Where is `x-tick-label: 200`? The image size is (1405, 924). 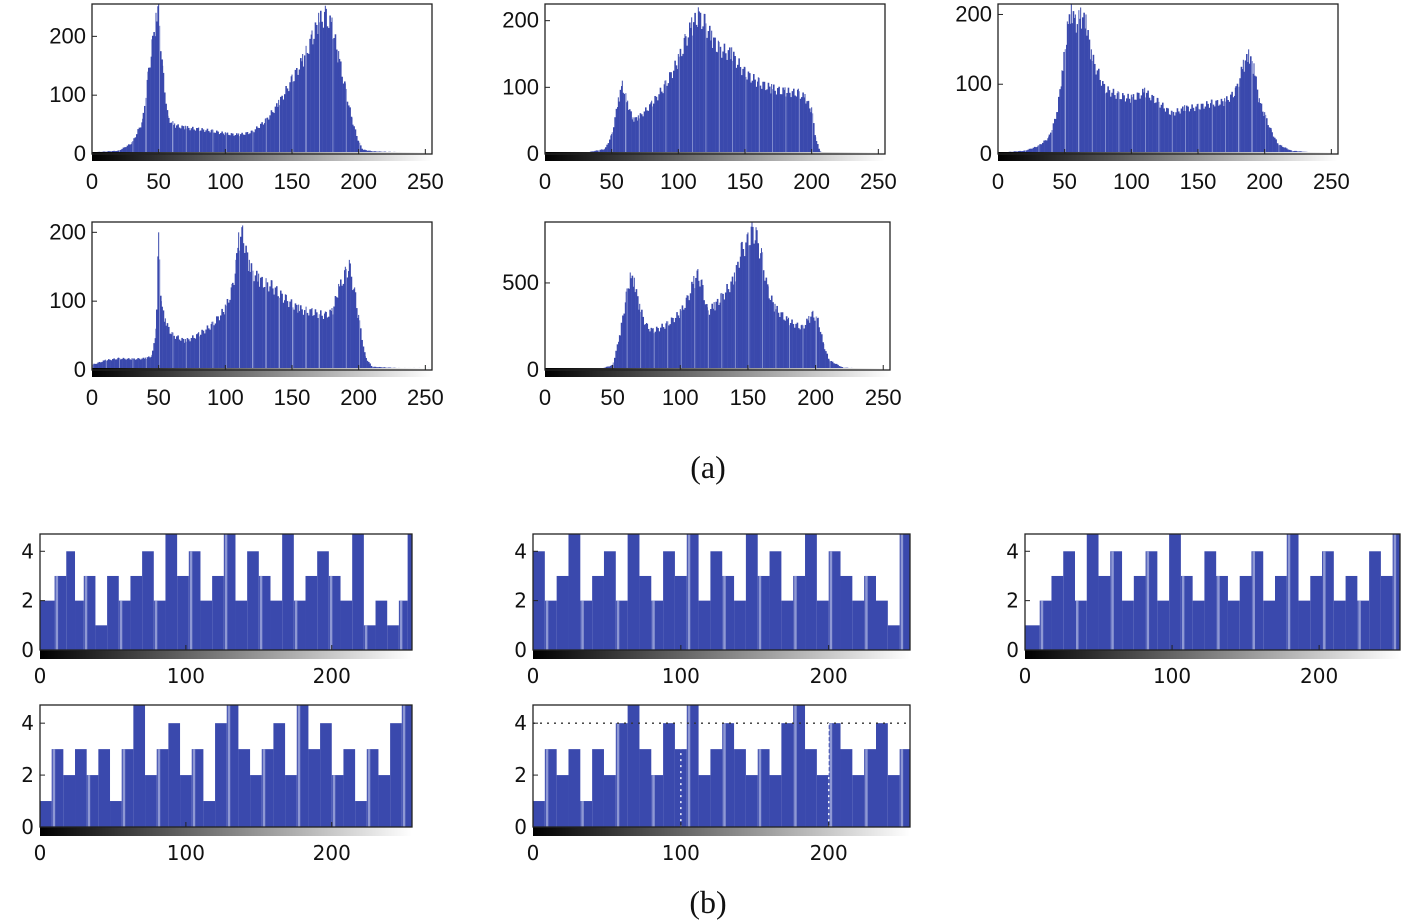
x-tick-label: 200 is located at coordinates (1319, 676).